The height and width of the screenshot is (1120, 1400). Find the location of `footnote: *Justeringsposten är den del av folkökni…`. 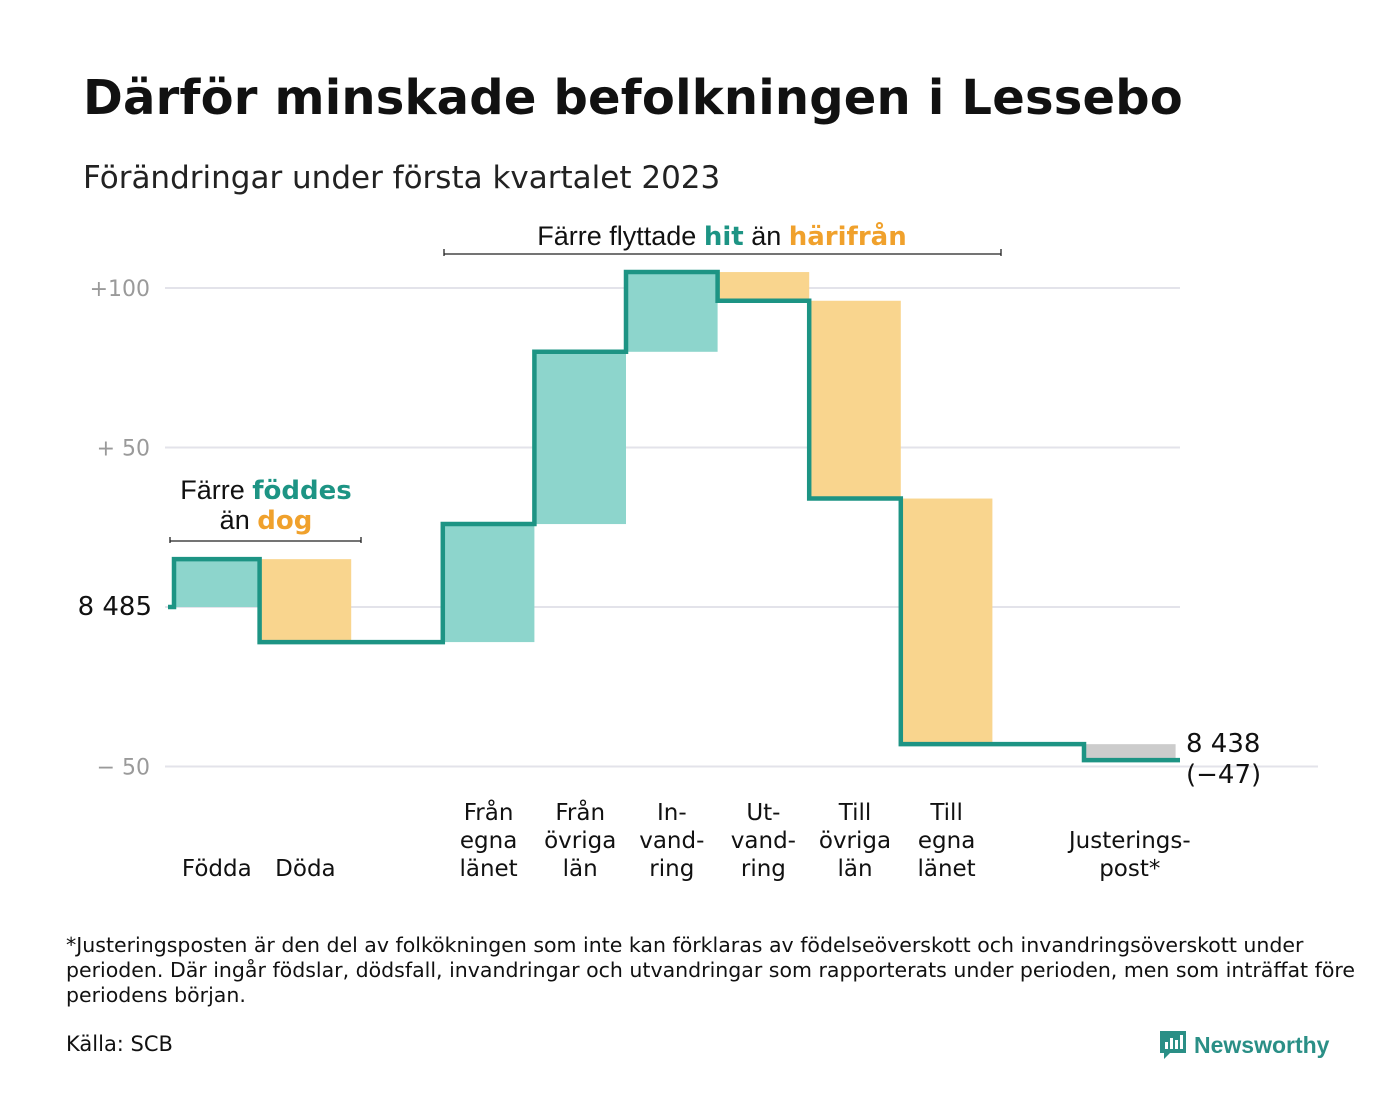

footnote: *Justeringsposten är den del av folkökni… is located at coordinates (710, 970).